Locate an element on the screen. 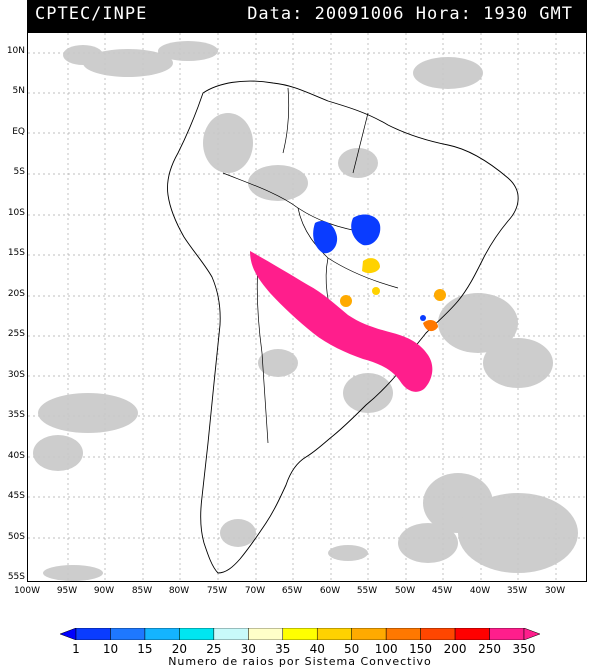  colorbar-tick-label: 40 is located at coordinates (317, 649).